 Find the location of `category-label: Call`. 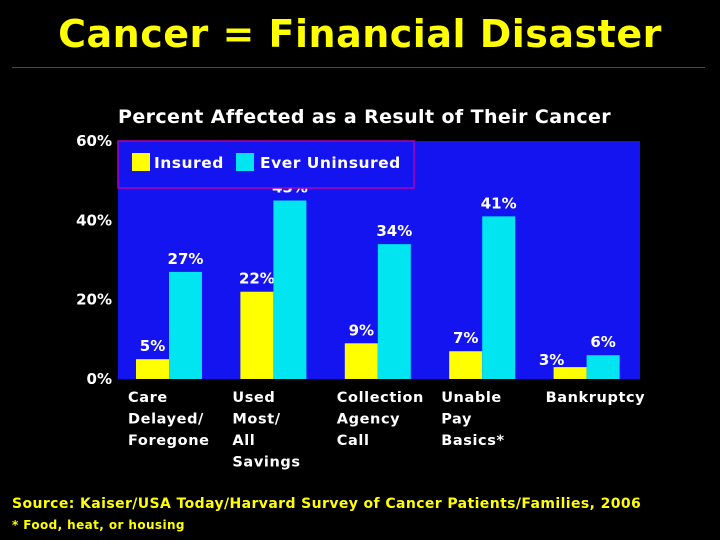

category-label: Call is located at coordinates (353, 441).